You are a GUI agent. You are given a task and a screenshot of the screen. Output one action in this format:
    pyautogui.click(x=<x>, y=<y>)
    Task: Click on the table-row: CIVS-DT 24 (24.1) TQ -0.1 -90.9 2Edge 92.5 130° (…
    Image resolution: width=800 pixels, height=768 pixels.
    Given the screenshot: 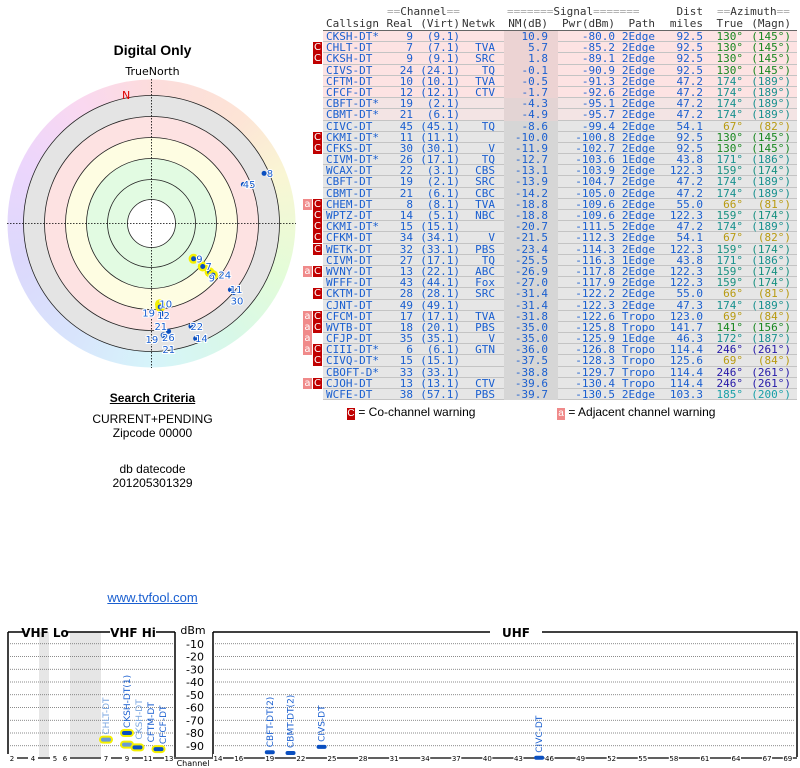 What is the action you would take?
    pyautogui.click(x=550, y=70)
    